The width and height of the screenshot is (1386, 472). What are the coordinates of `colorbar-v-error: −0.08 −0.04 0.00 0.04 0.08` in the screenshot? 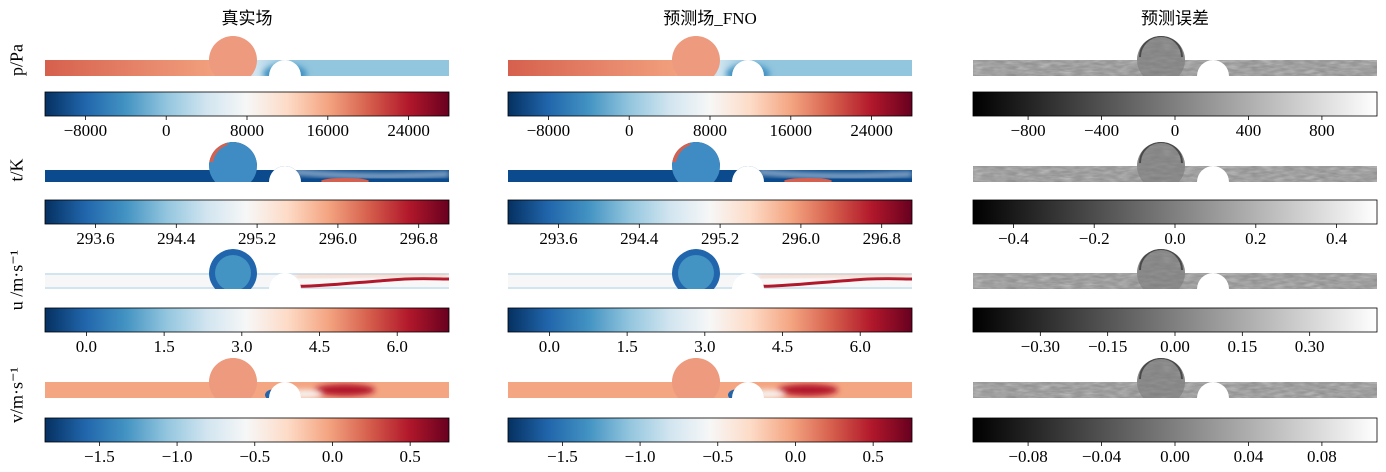 It's located at (1175, 441).